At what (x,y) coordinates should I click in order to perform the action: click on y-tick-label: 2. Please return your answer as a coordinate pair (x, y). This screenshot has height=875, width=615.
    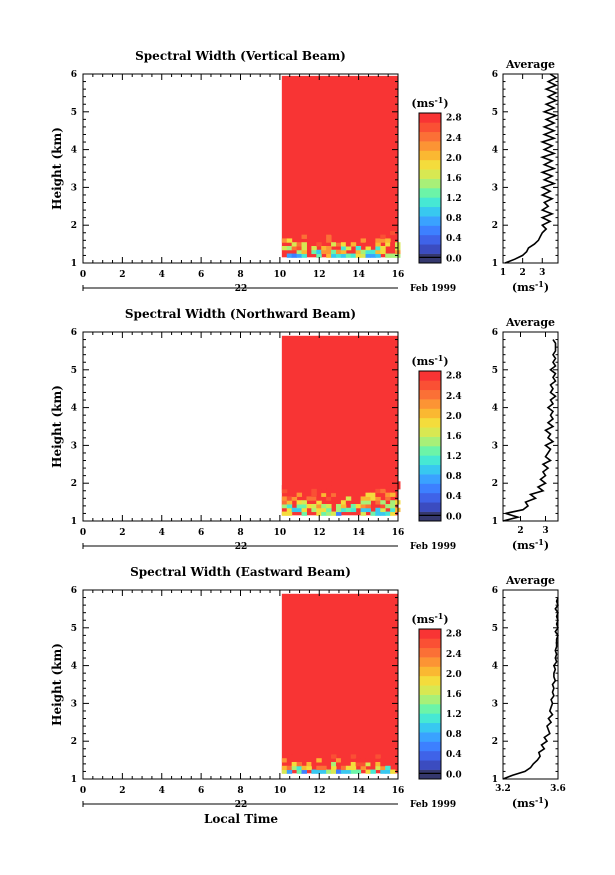
    Looking at the image, I should click on (74, 742).